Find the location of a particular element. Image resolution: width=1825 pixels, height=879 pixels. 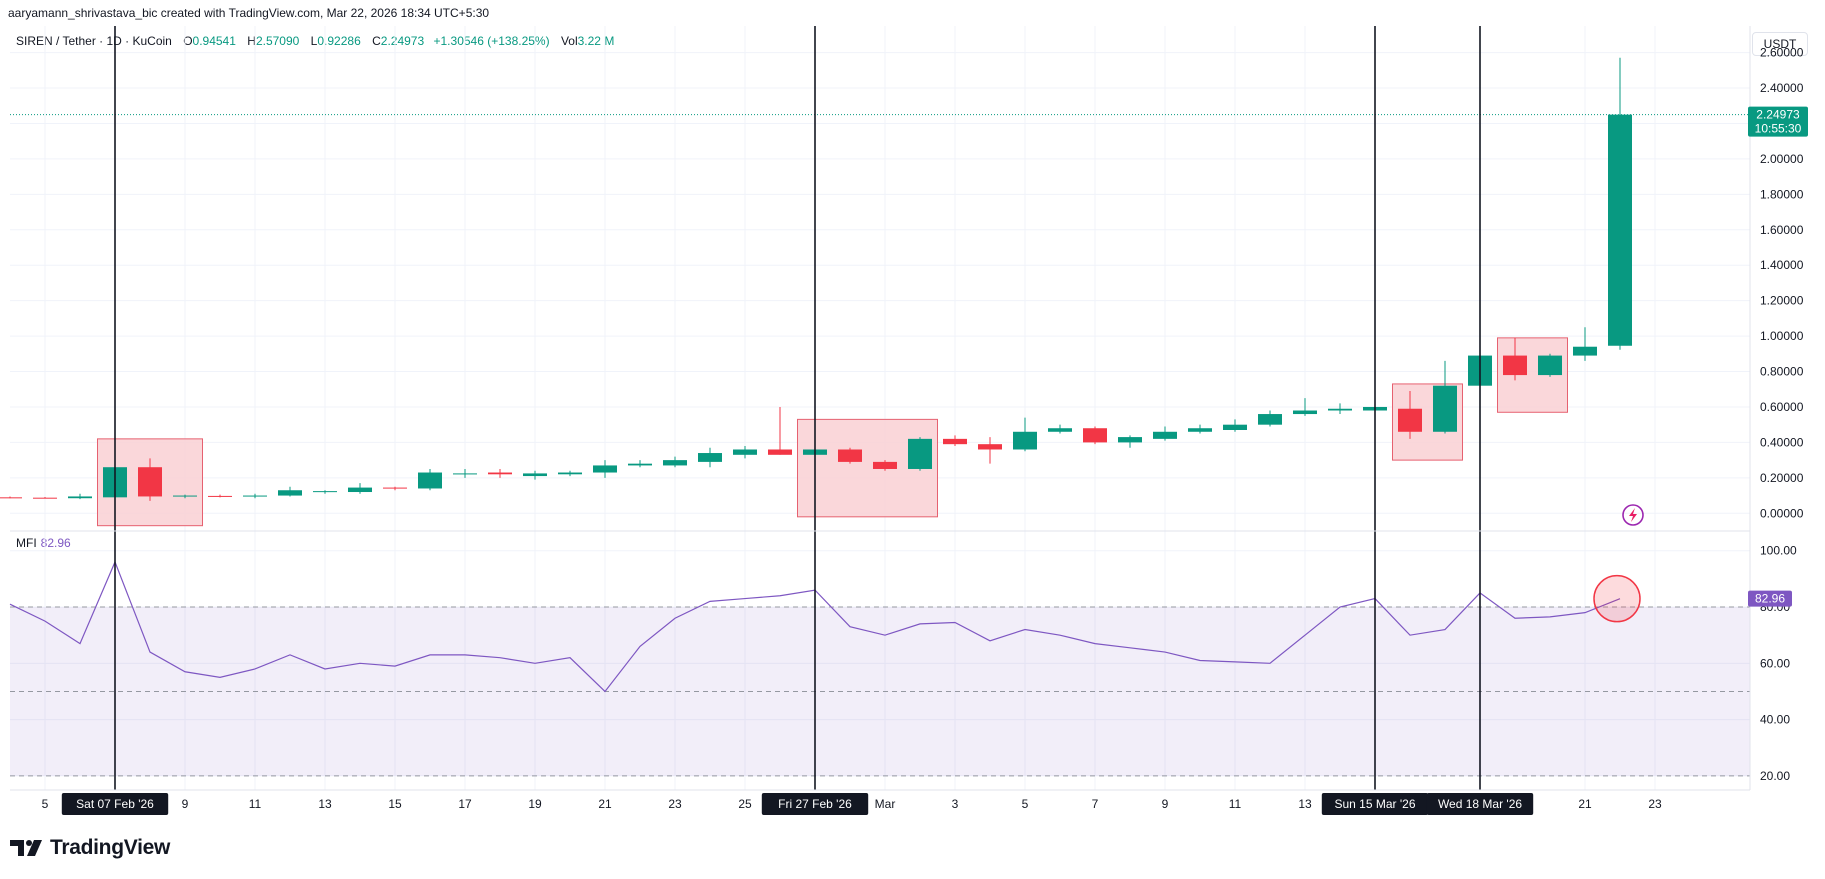

mfi-badge-value: 82.96 is located at coordinates (1770, 599).